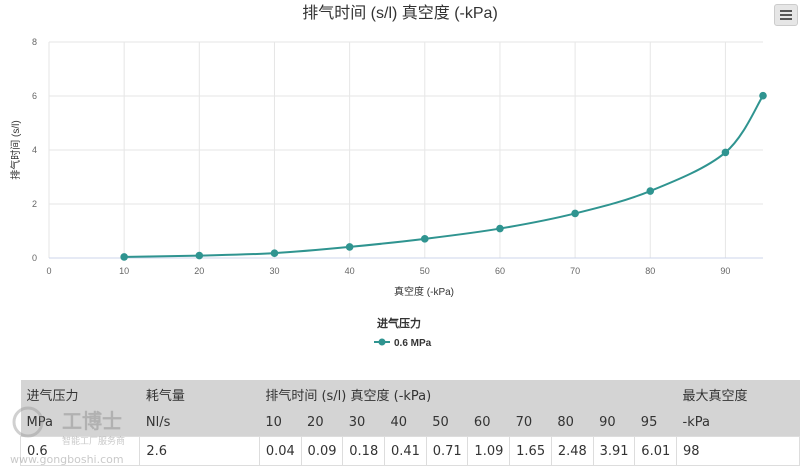  I want to click on table-cell: 6.01, so click(656, 451).